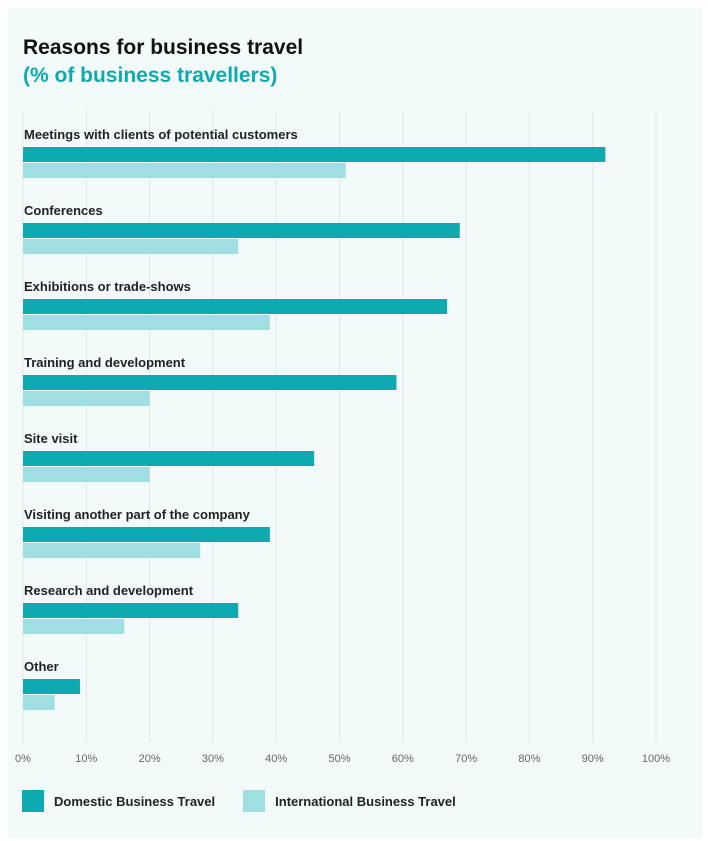  Describe the element at coordinates (63, 210) in the screenshot. I see `category-label: Conferences` at that location.